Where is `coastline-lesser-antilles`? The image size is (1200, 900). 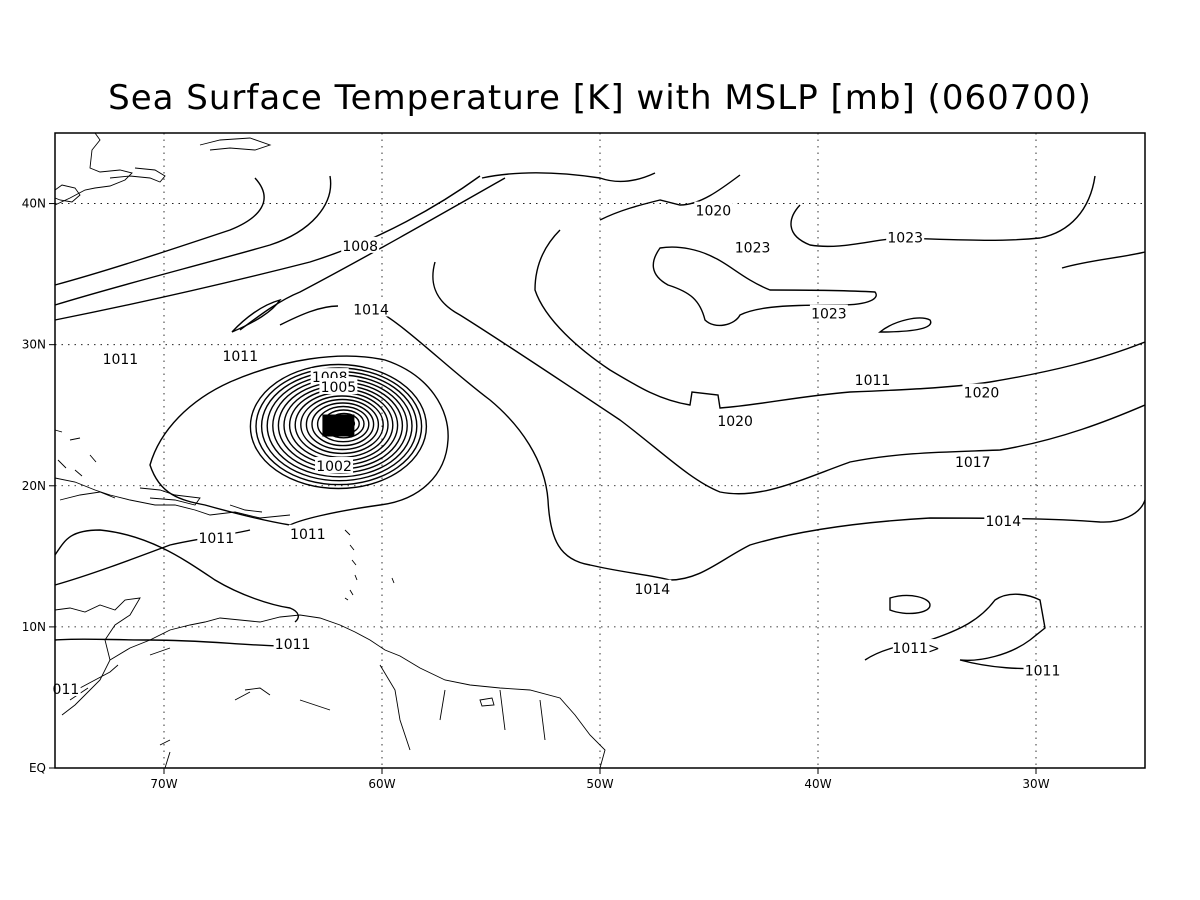 coastline-lesser-antilles is located at coordinates (369, 565).